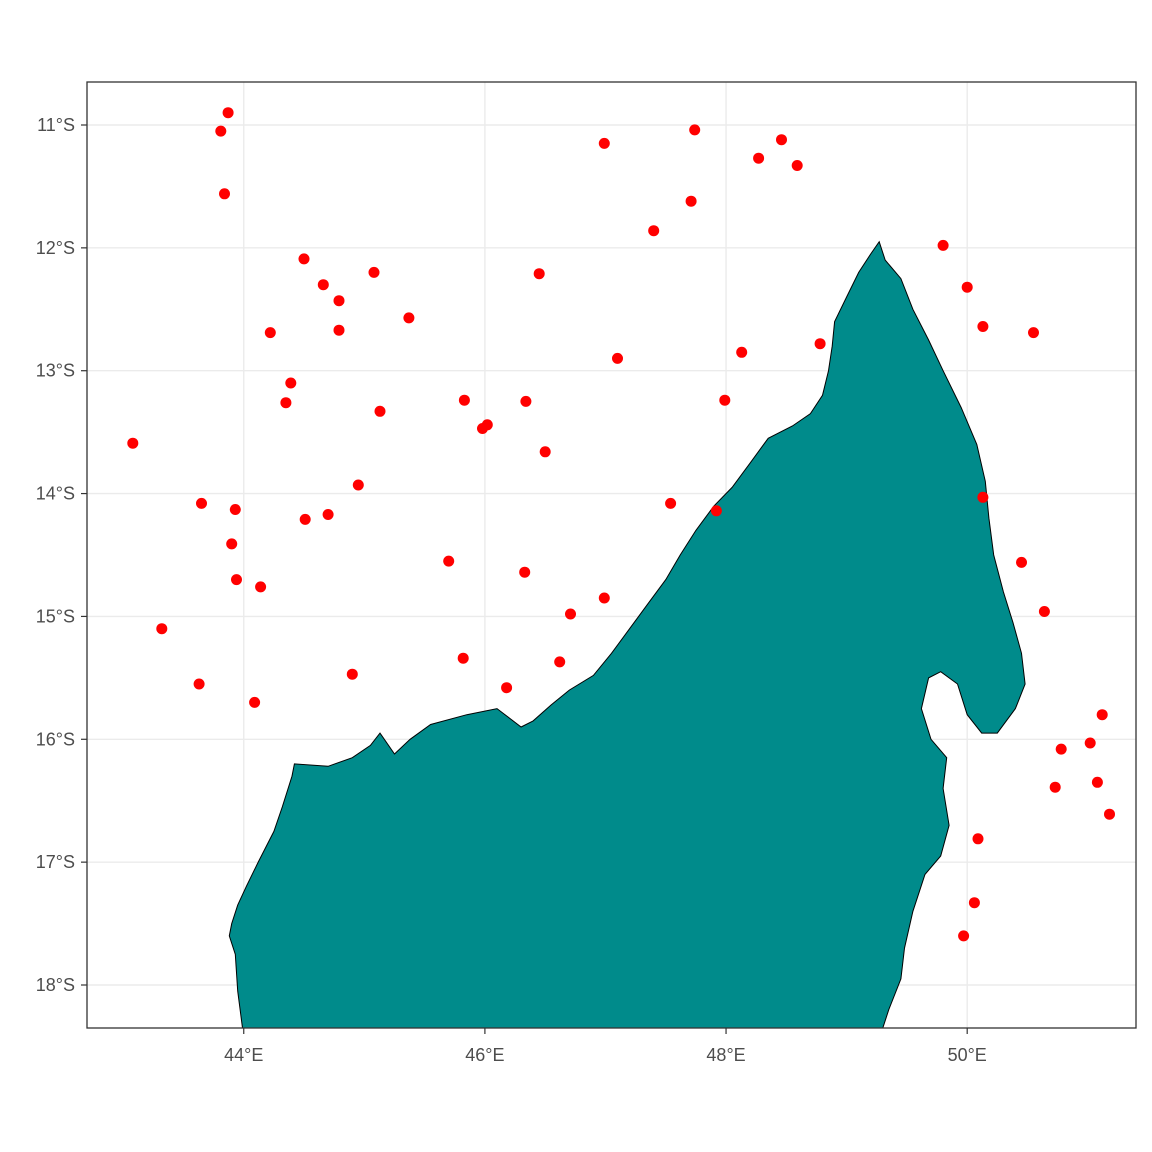  I want to click on x-axis-tick-label: 48°E, so click(725, 1055).